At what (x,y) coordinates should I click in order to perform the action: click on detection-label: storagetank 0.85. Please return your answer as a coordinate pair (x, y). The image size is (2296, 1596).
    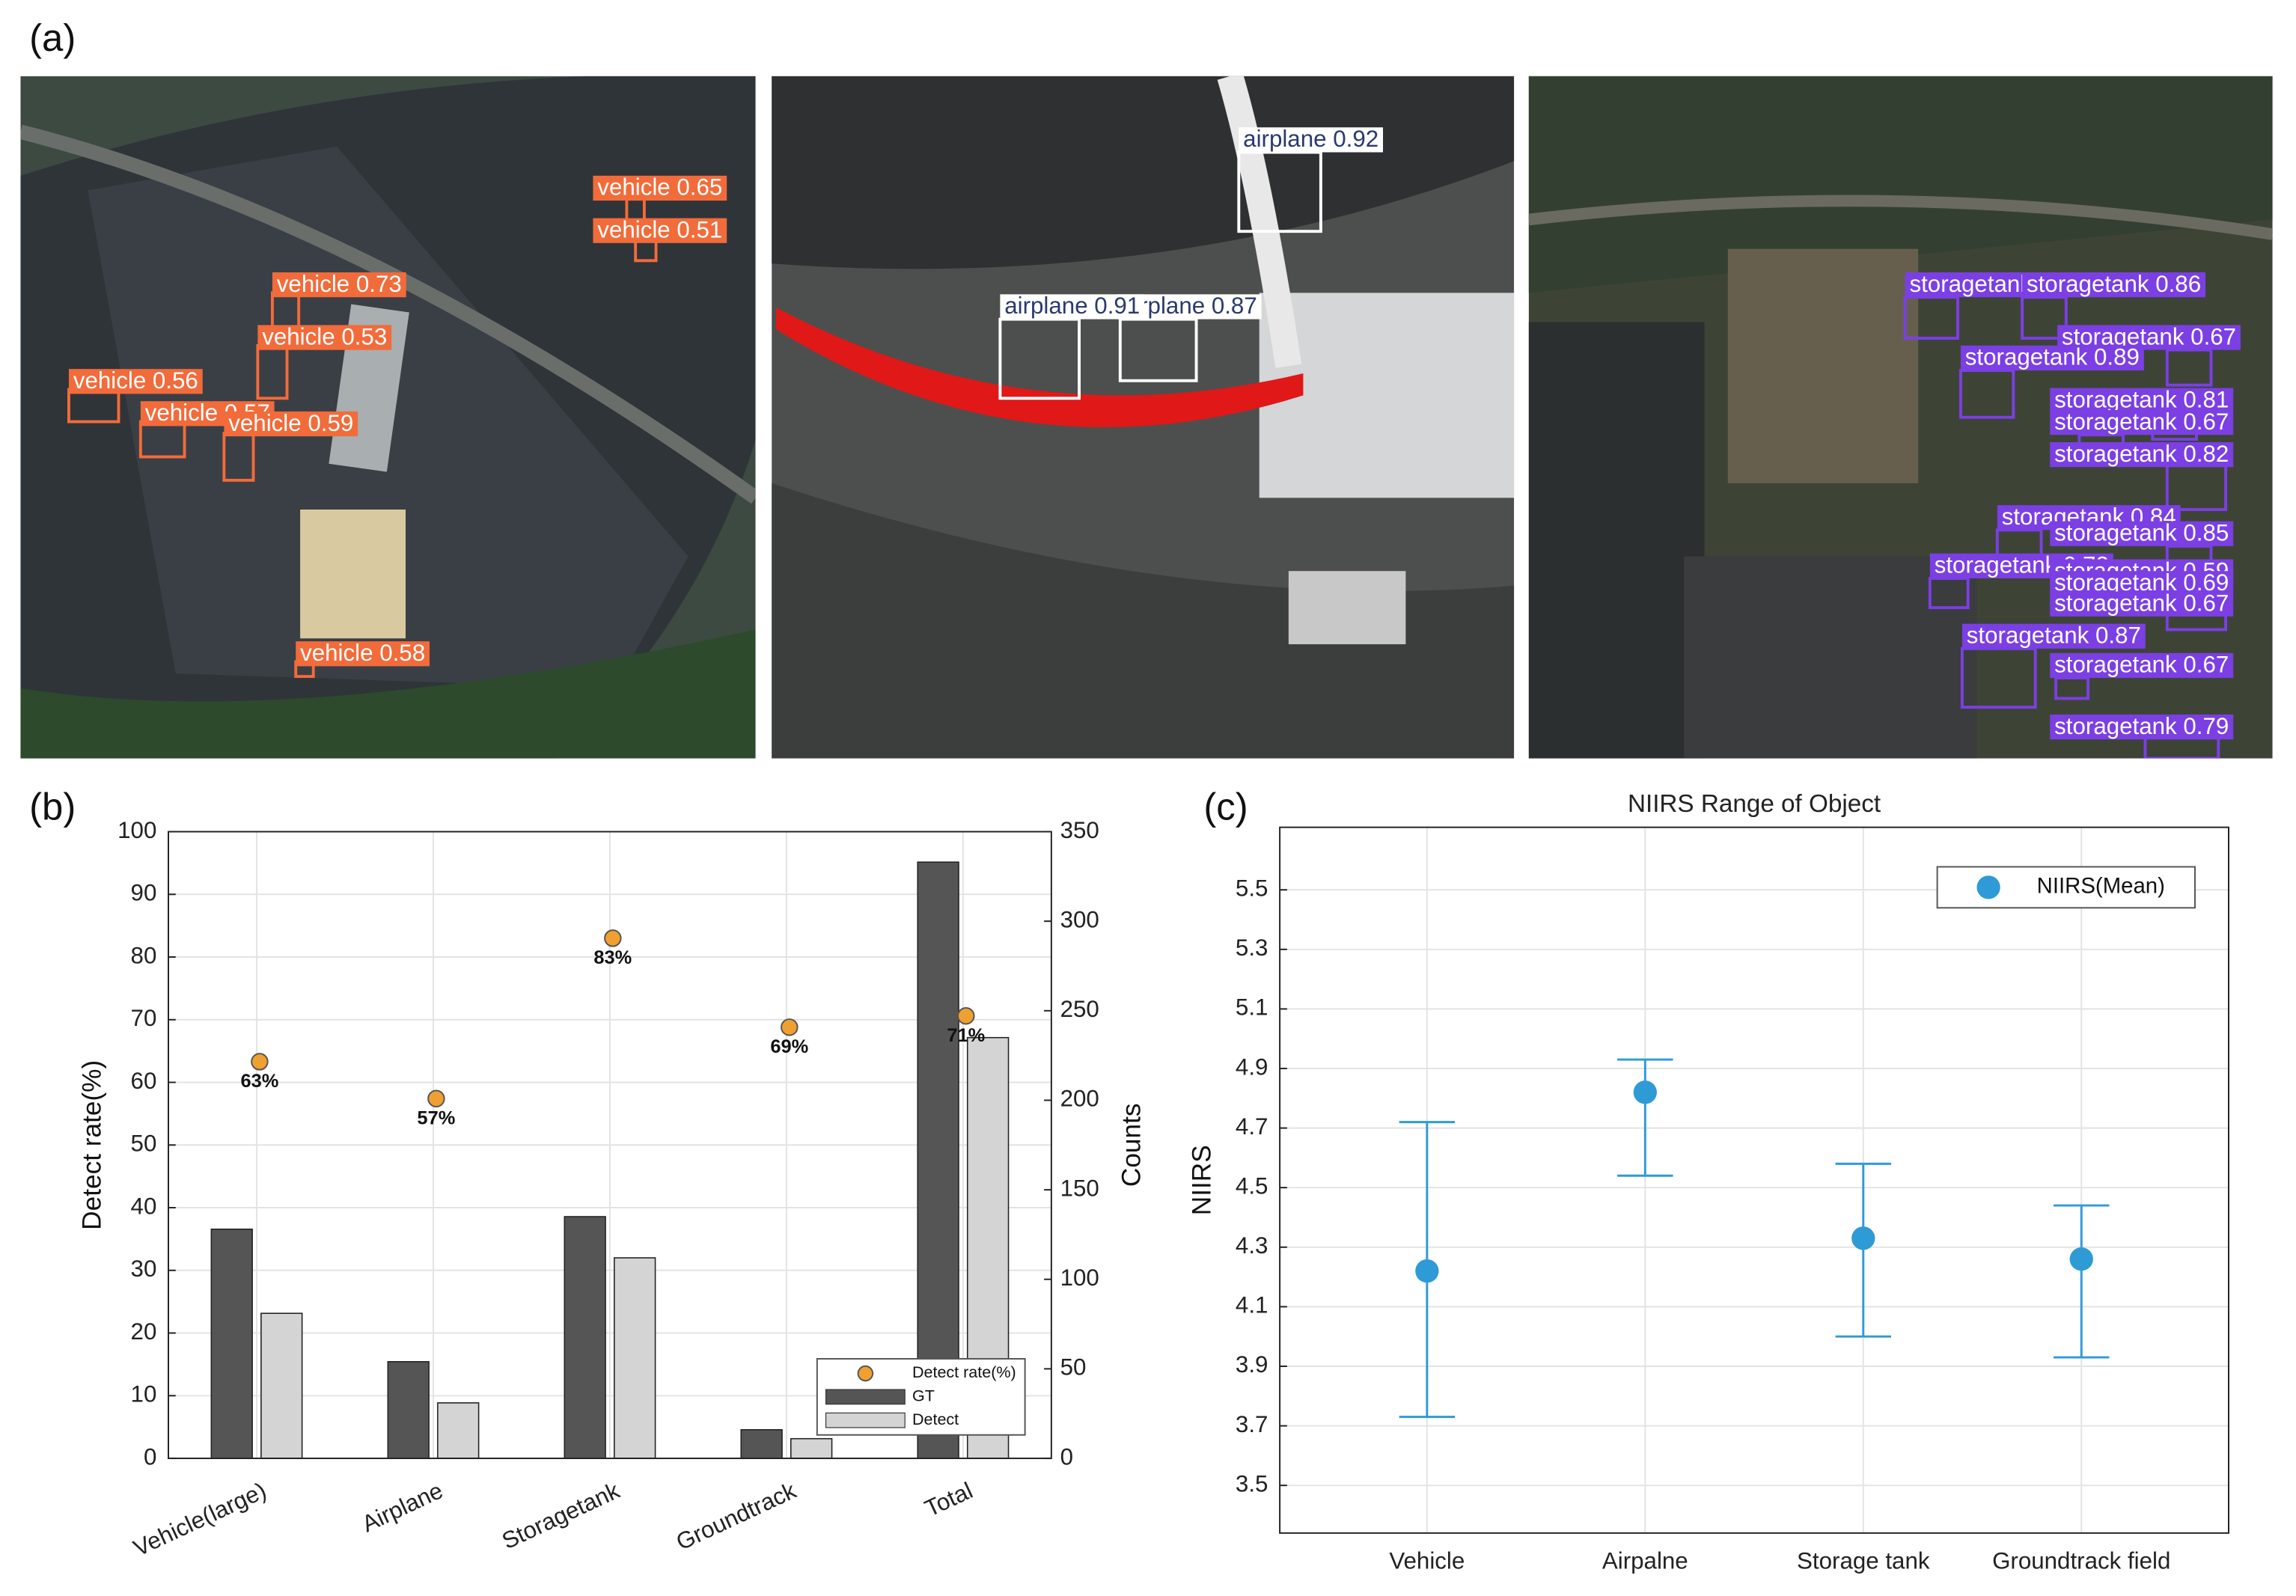
    Looking at the image, I should click on (2141, 533).